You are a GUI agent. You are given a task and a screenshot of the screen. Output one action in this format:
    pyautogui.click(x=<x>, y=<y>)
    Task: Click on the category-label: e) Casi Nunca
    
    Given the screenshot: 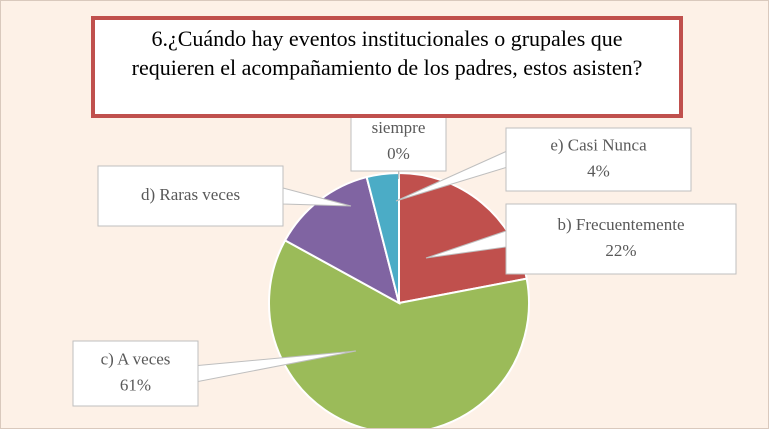 What is the action you would take?
    pyautogui.click(x=598, y=144)
    